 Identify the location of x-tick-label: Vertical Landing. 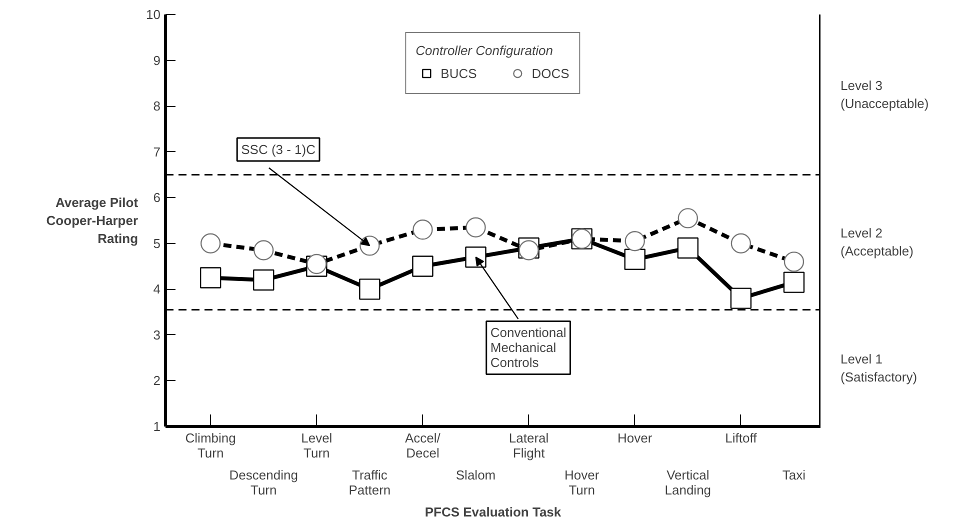
(688, 483).